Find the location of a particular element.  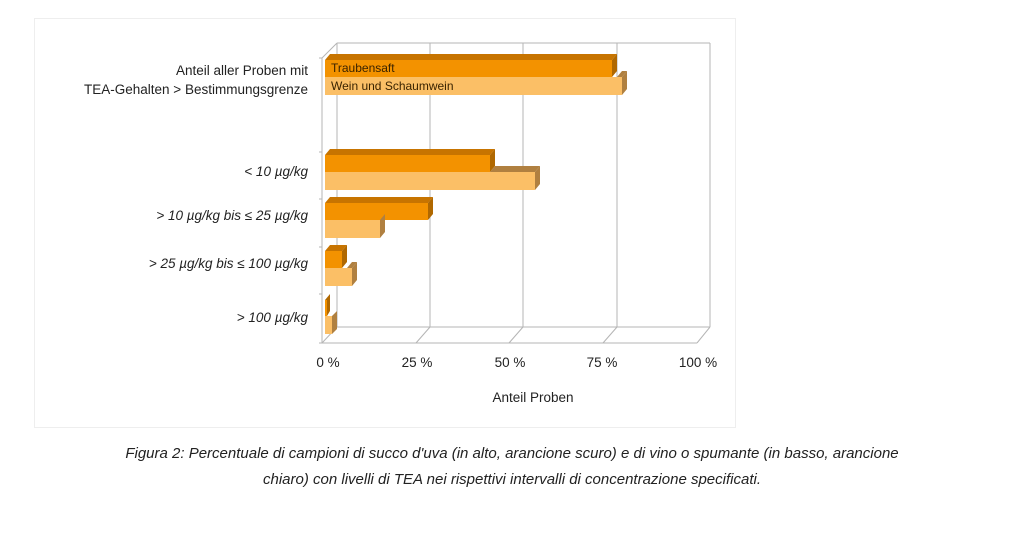

legend-wein-und-schaumwein: Wein und Schaumwein is located at coordinates (392, 86).